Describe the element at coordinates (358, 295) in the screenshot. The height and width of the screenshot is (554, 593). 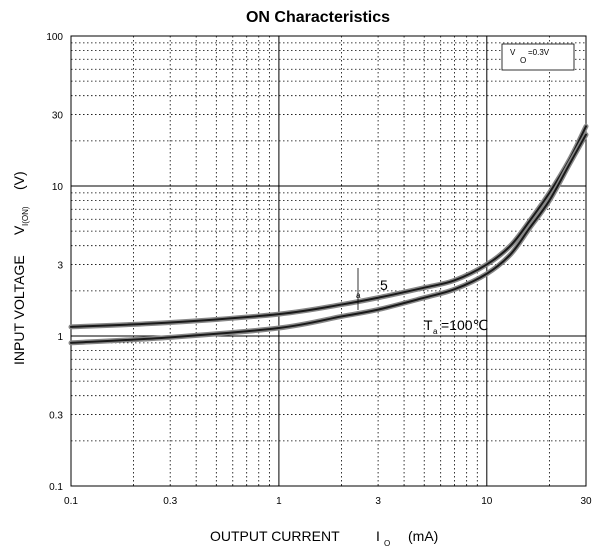
I see `curve-5-subscript: a` at that location.